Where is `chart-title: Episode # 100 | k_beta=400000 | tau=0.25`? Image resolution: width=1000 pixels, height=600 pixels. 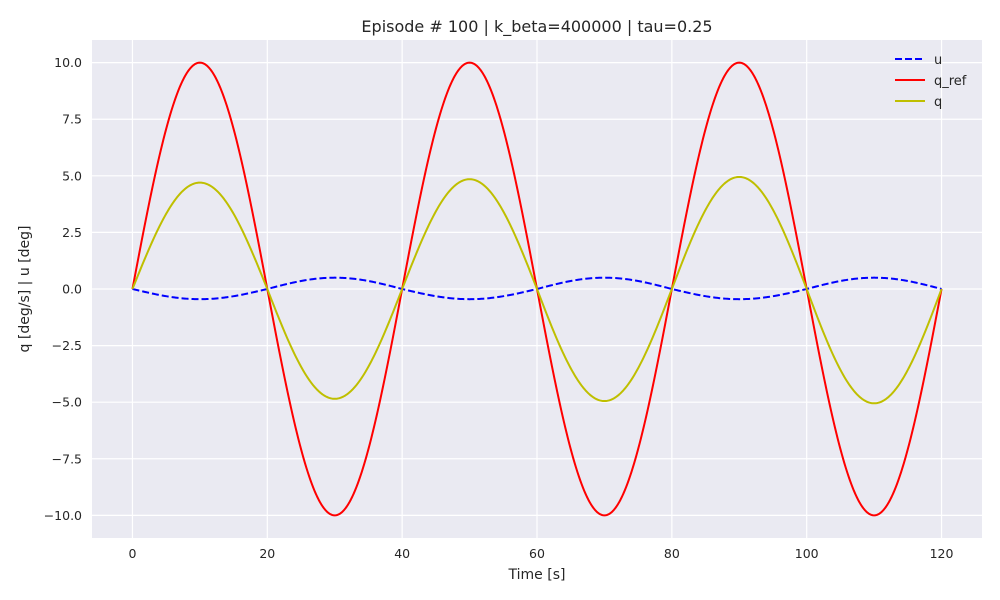 chart-title: Episode # 100 | k_beta=400000 | tau=0.25 is located at coordinates (536, 27).